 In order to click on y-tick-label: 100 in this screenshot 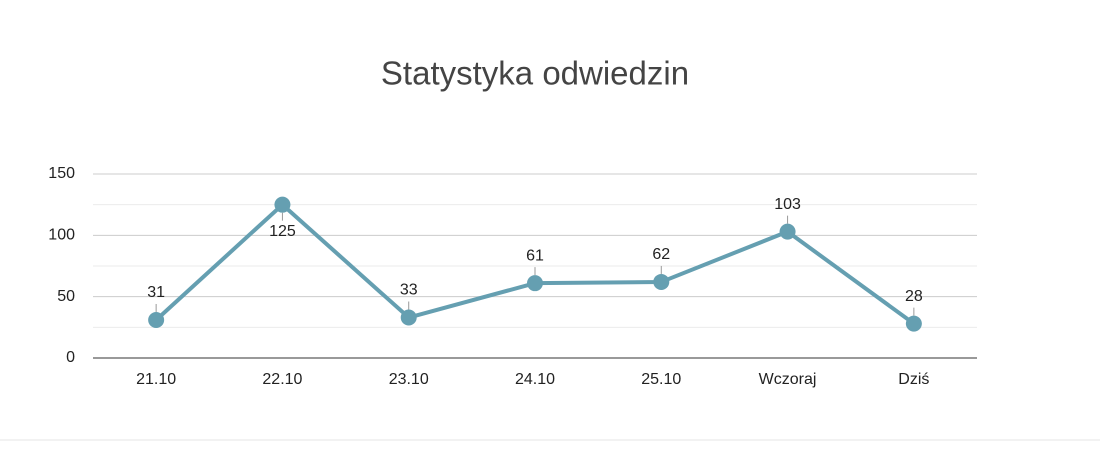, I will do `click(61, 235)`.